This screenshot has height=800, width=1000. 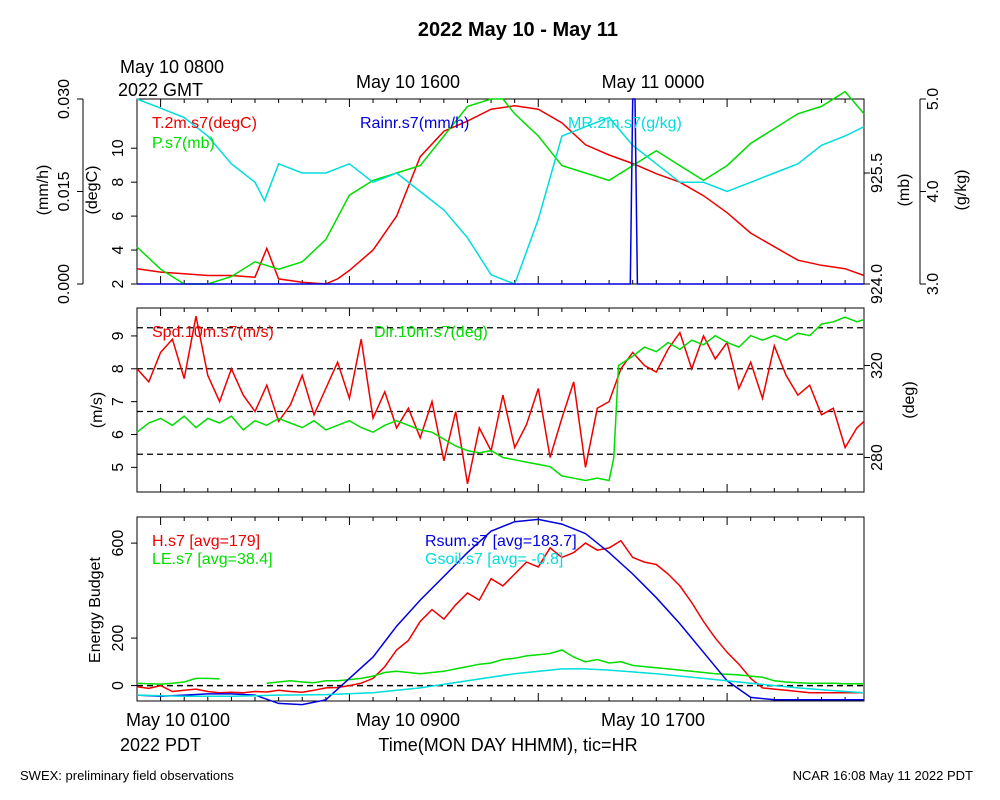 I want to click on y-tick-label: 0.030, so click(x=64, y=99).